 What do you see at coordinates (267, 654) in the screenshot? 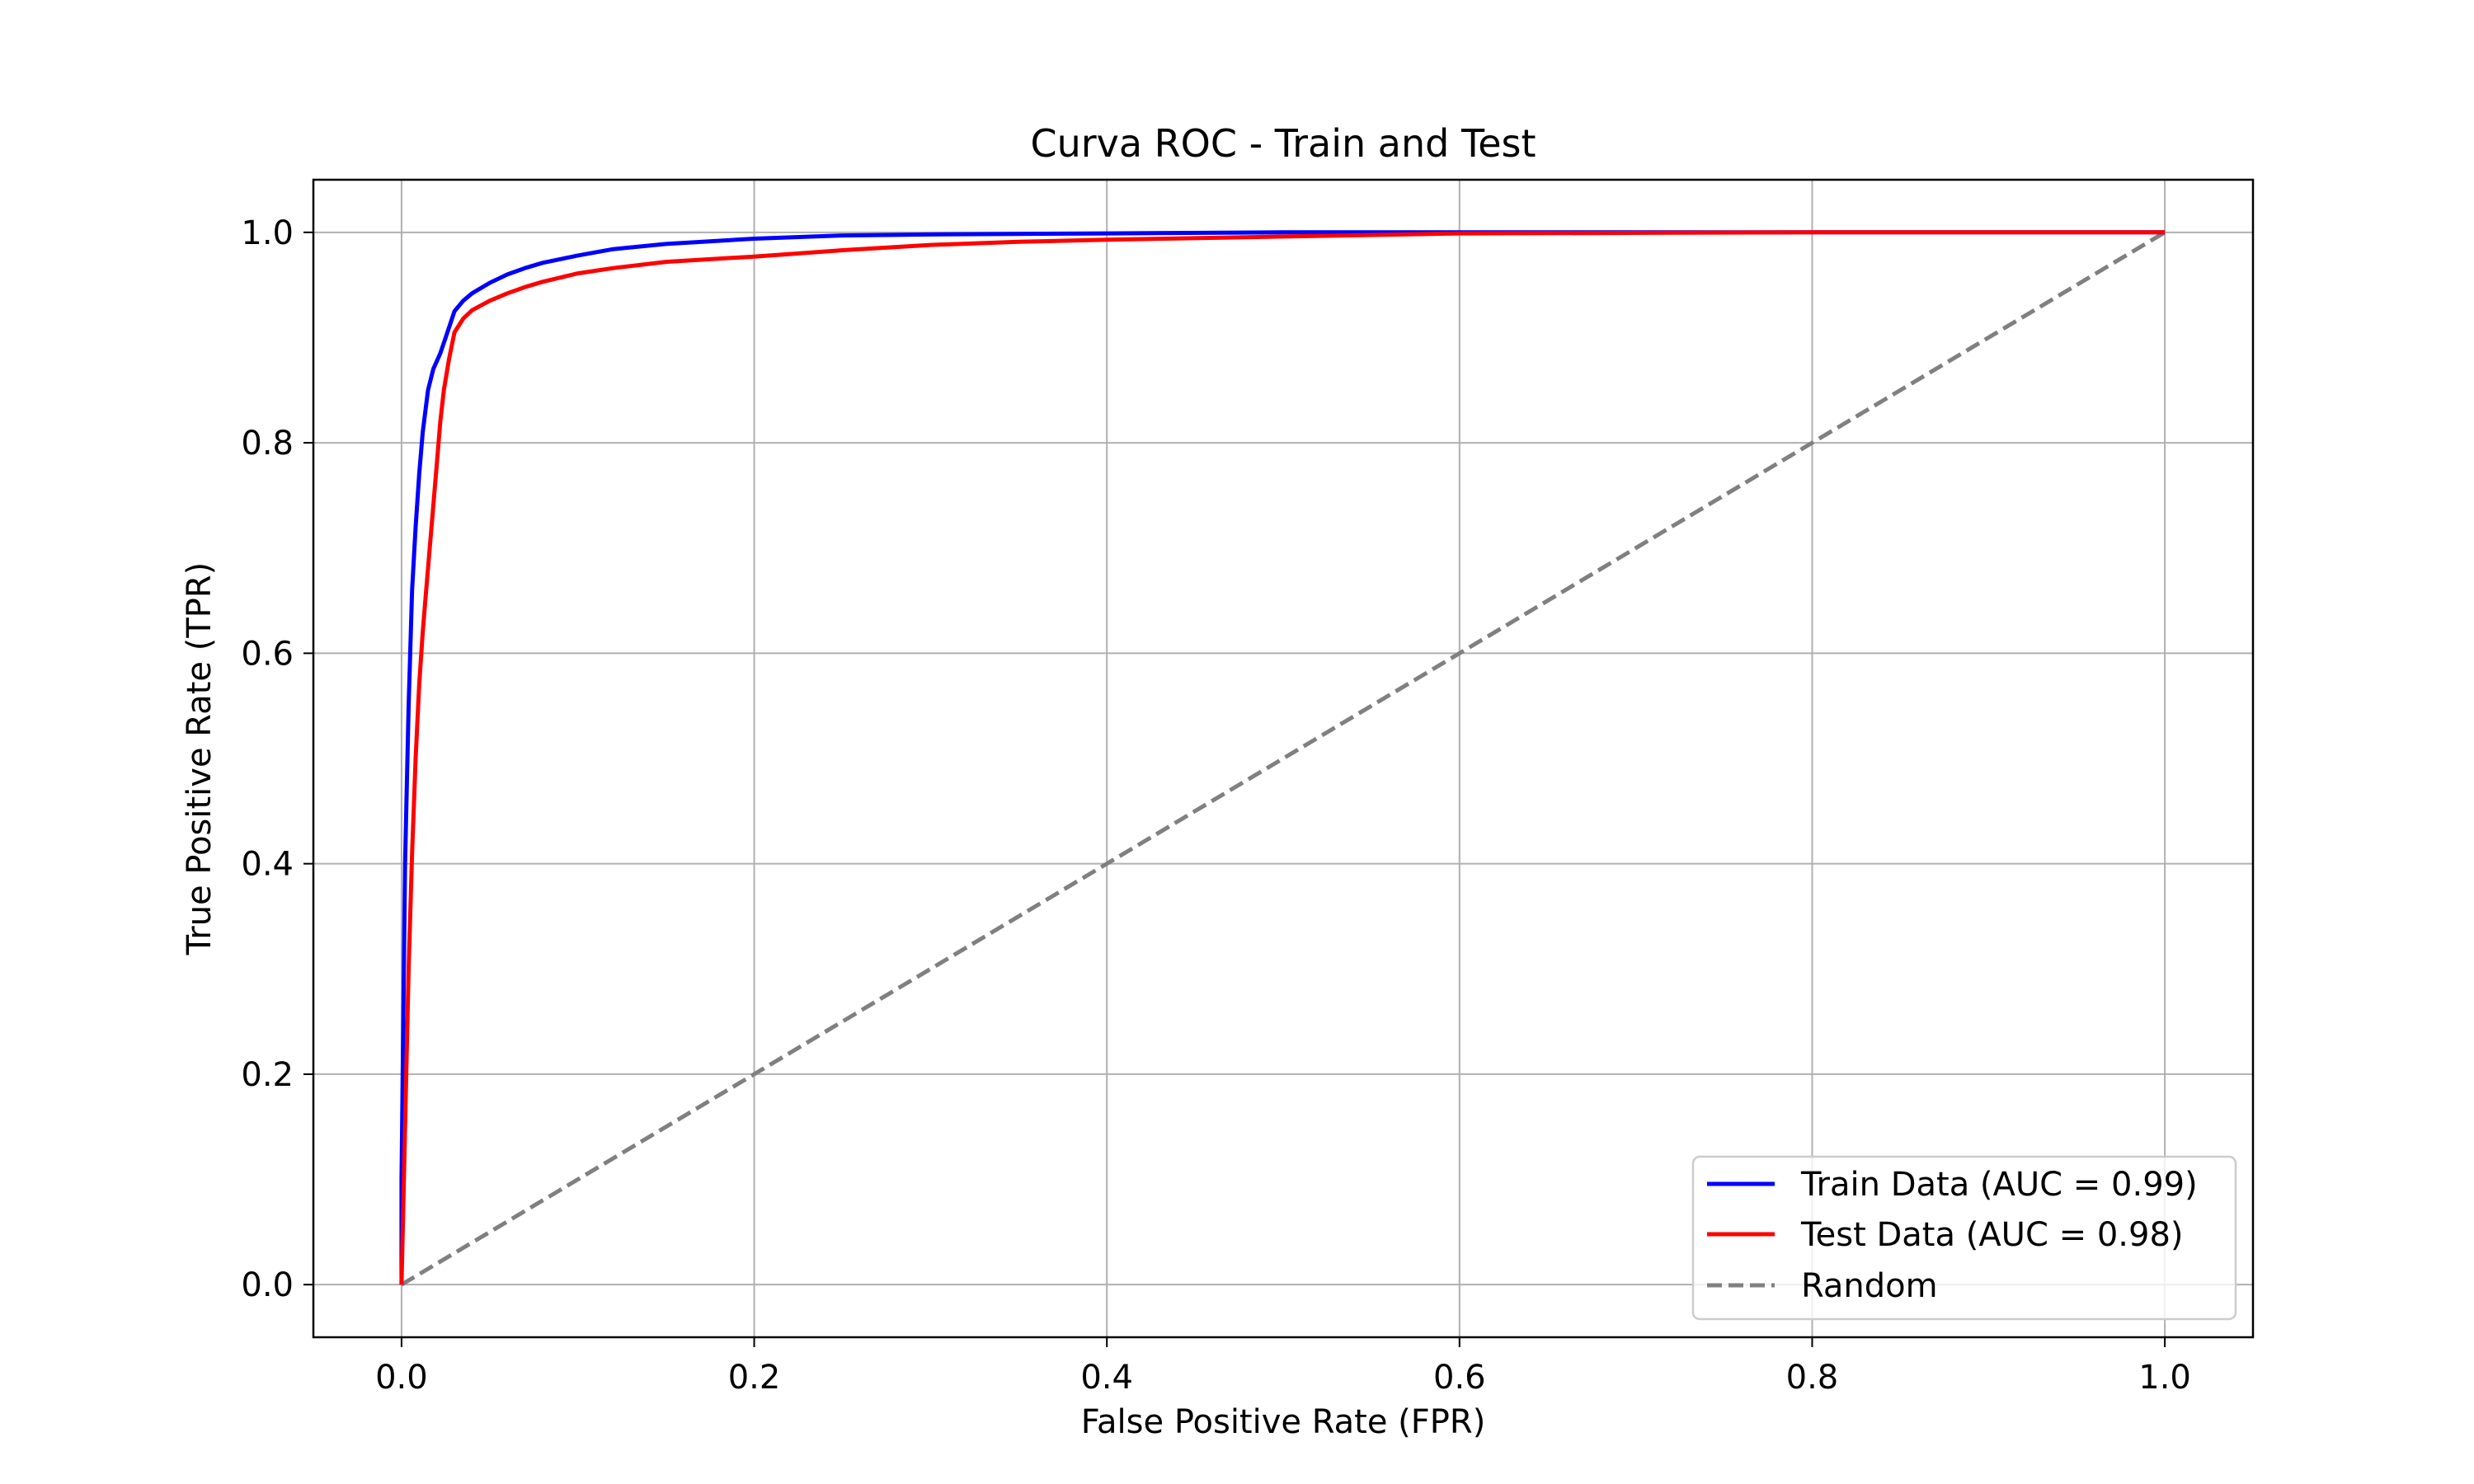
I see `y-tick-label: 0.6` at bounding box center [267, 654].